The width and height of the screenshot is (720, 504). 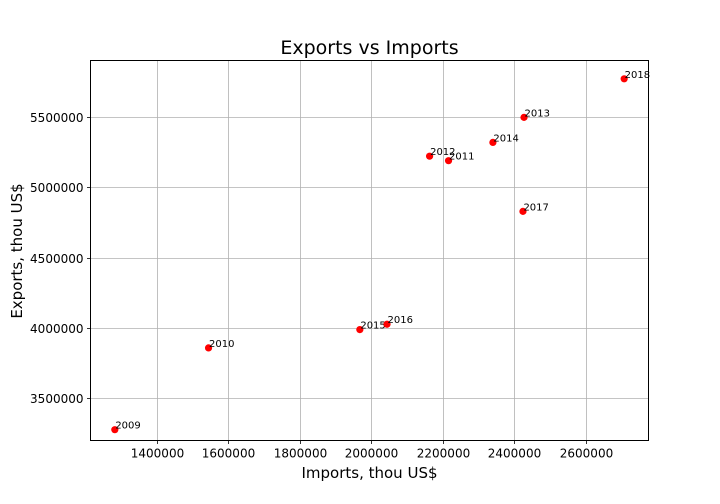 I want to click on y-tick-label: 5500000, so click(x=56, y=118).